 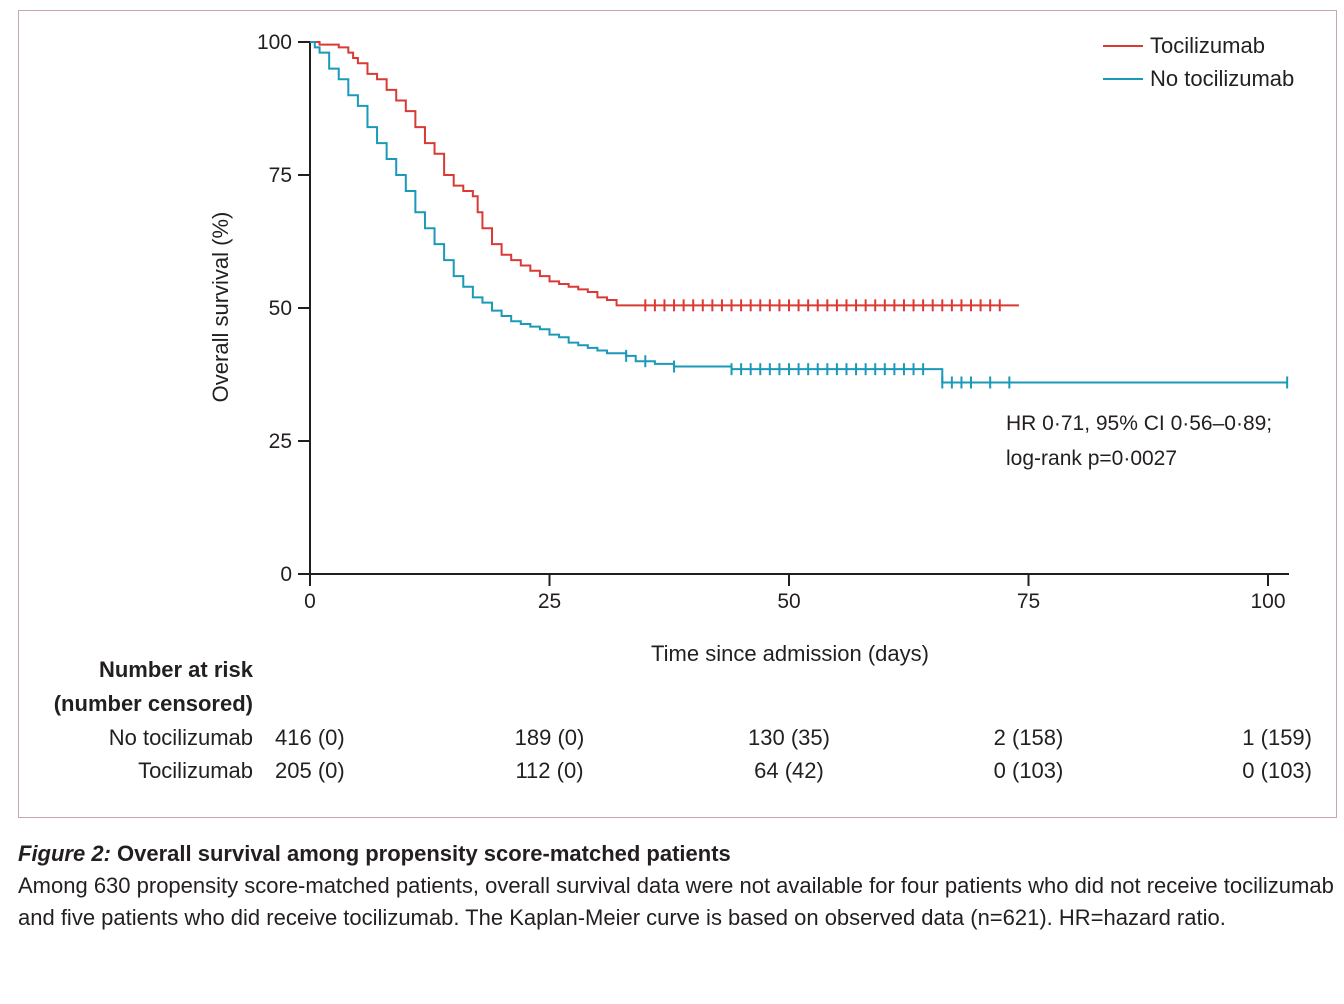 I want to click on y-tick-label: 0, so click(x=286, y=574).